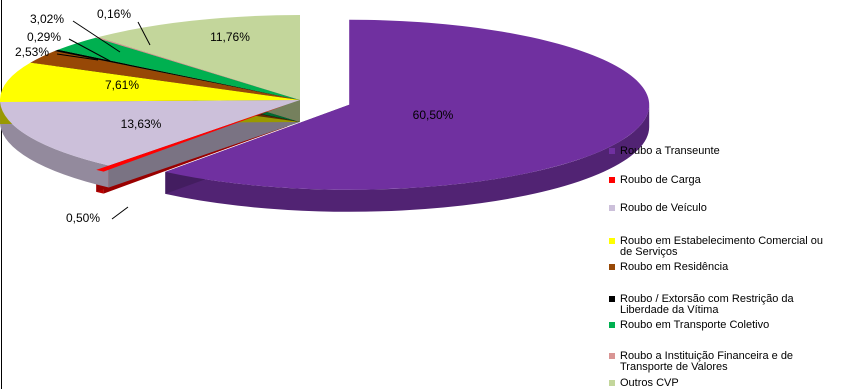  I want to click on legend-label-2: Roubo de Veículo, so click(663, 208).